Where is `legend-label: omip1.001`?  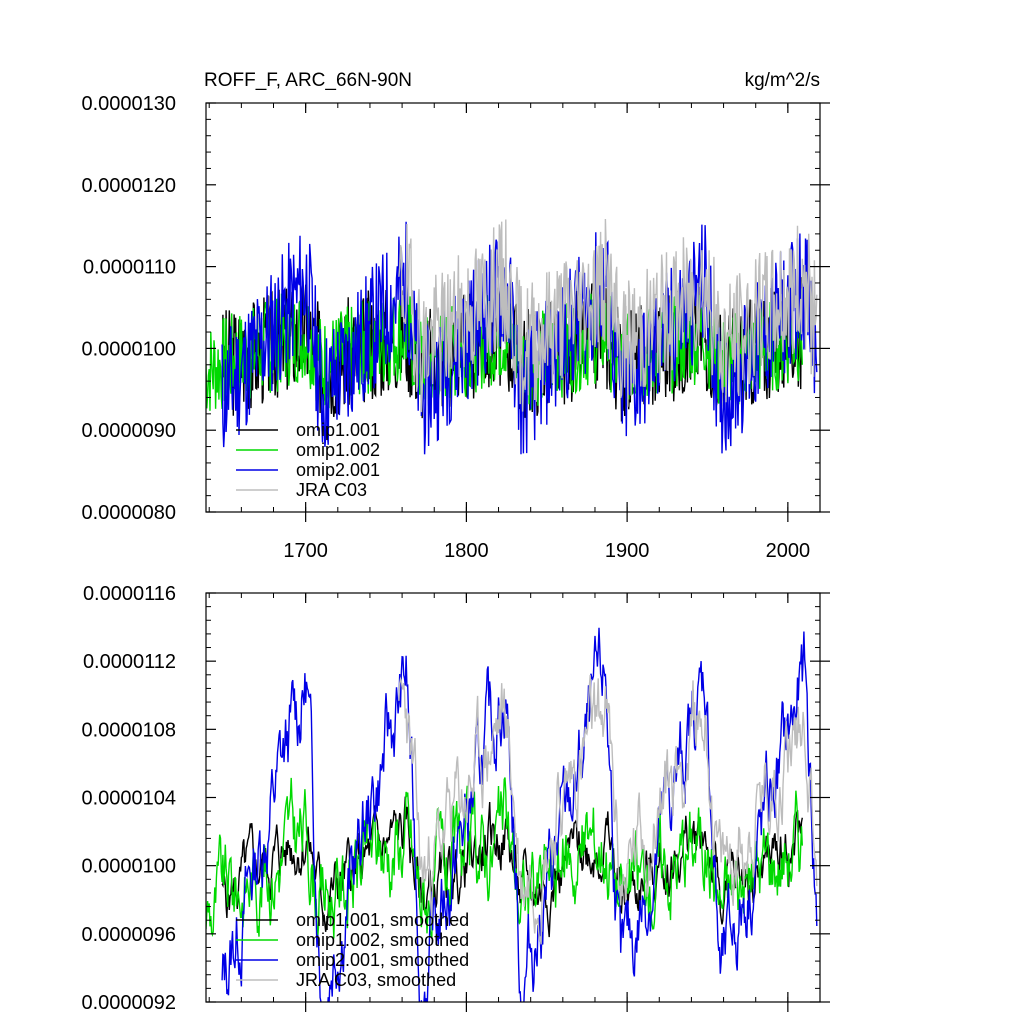 legend-label: omip1.001 is located at coordinates (338, 430).